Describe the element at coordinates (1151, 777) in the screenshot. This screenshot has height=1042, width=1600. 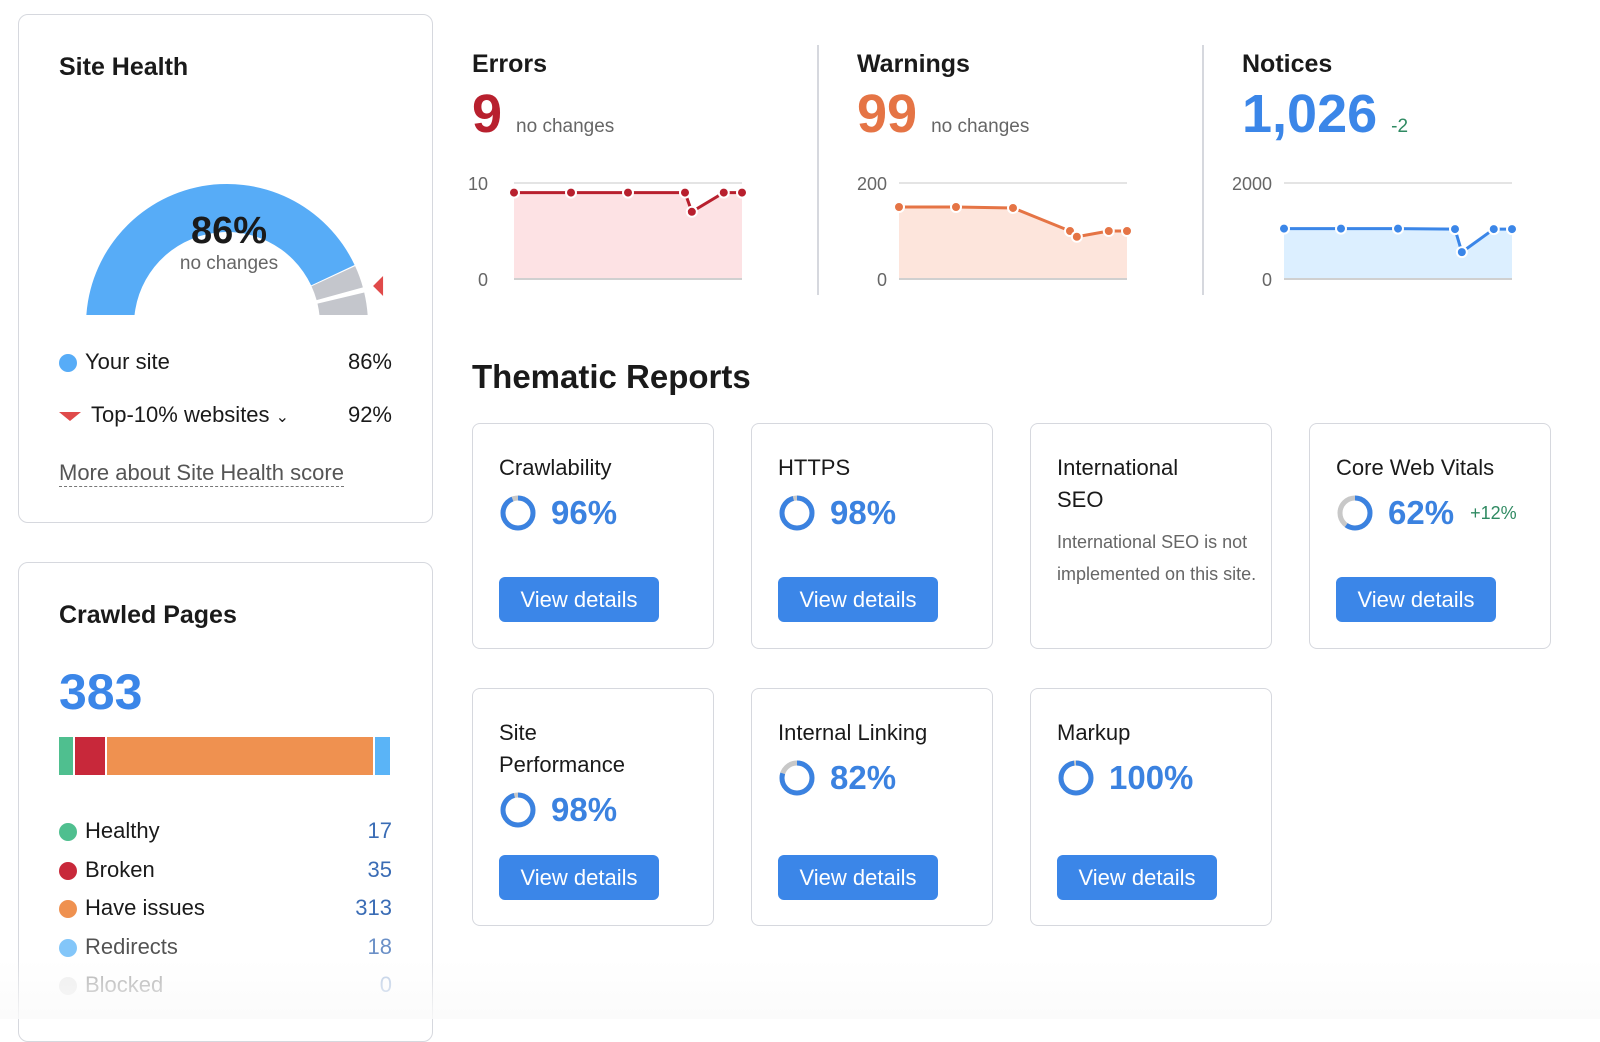
I see `report-percent: 100%` at that location.